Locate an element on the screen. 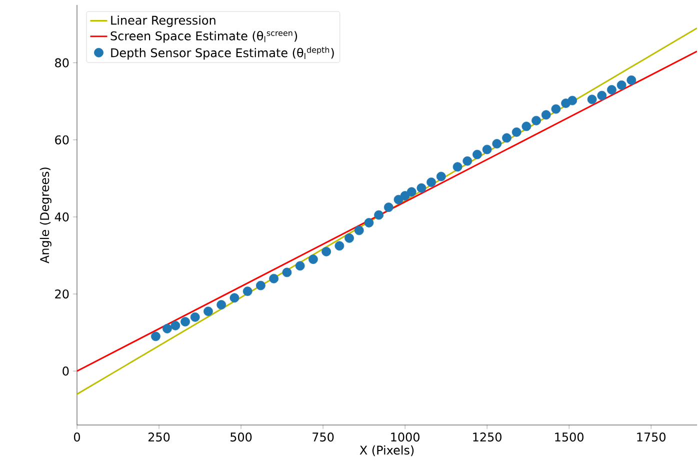  y-tick-label: 80 is located at coordinates (62, 63).